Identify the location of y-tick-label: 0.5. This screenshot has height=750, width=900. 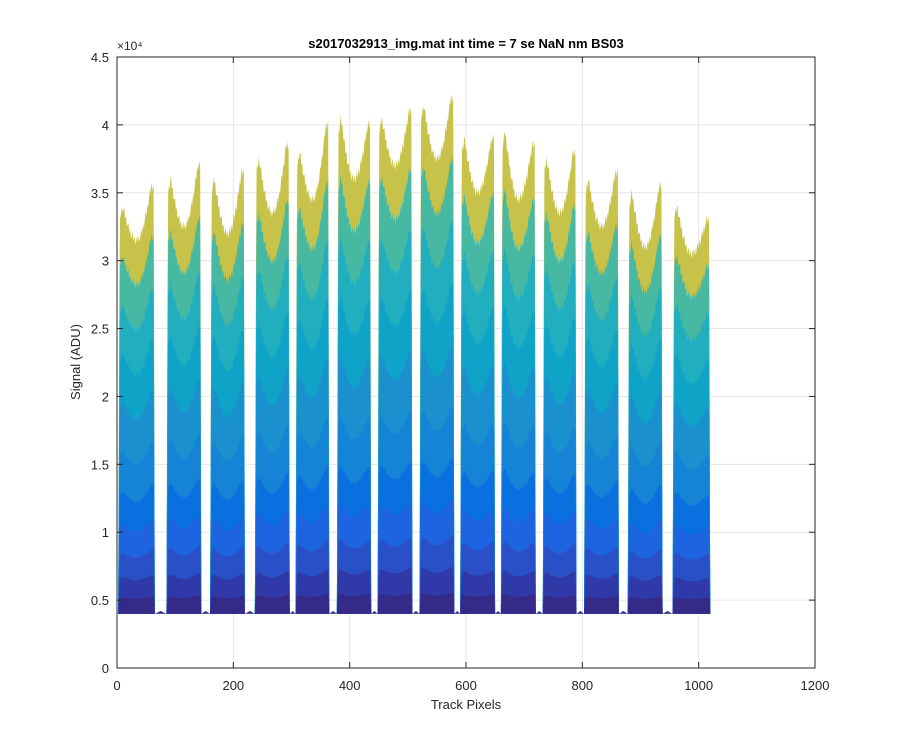
(100, 600).